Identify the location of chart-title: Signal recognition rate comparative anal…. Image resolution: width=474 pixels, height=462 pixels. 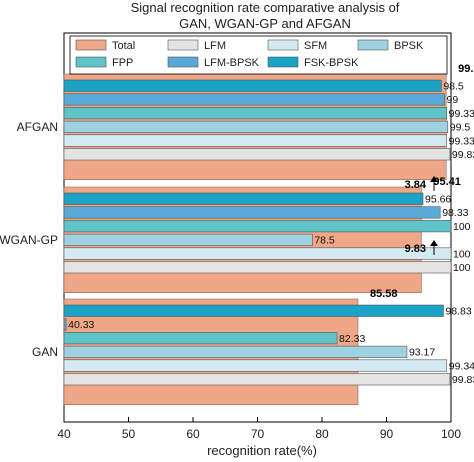
(265, 15).